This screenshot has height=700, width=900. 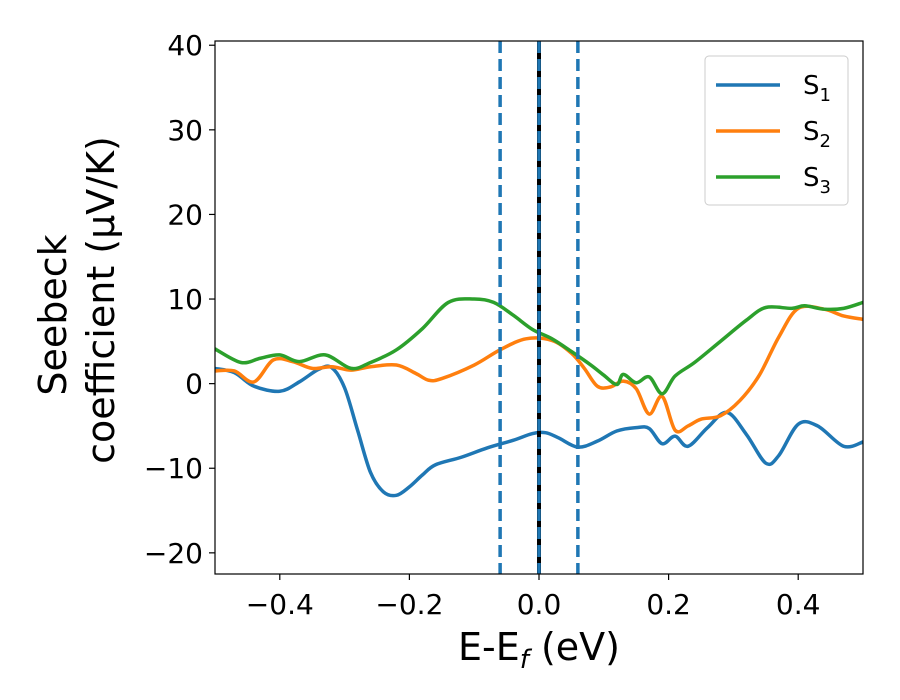 I want to click on legend-label-s1: S1, so click(x=817, y=88).